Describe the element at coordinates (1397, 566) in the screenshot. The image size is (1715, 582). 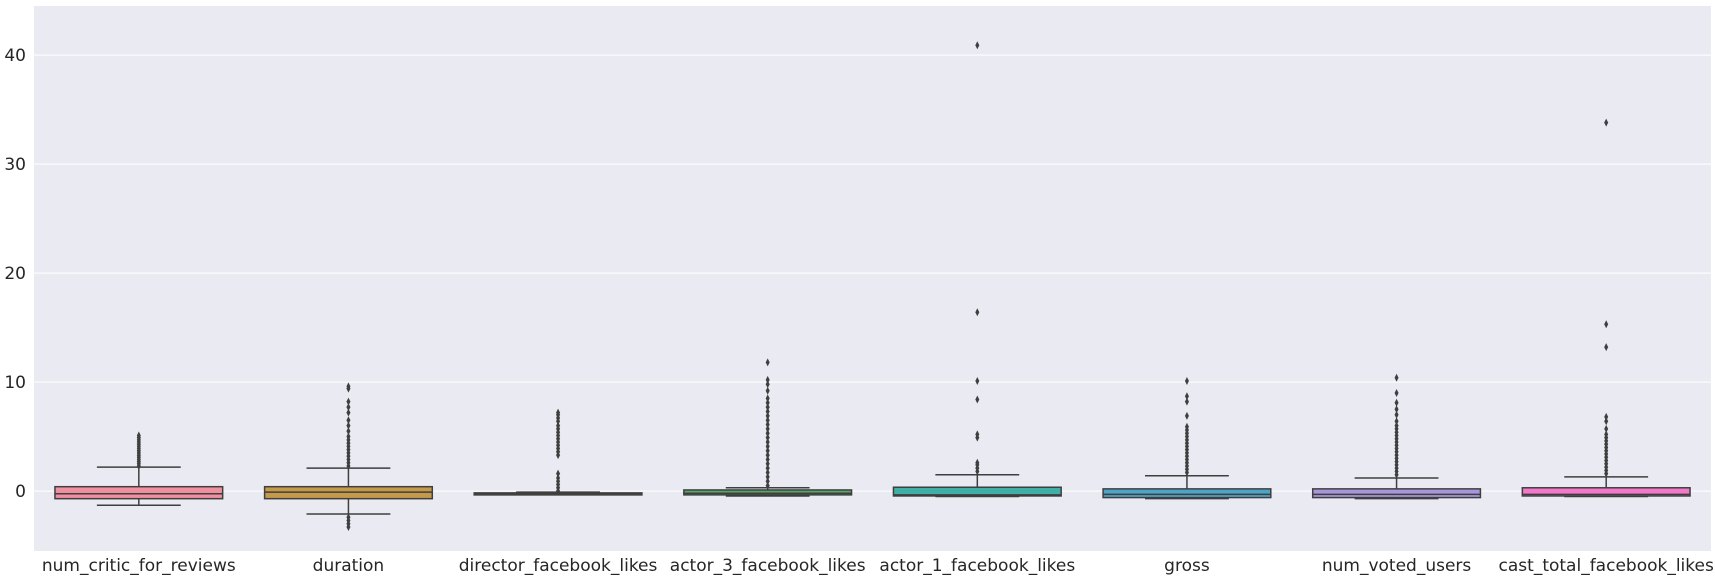
I see `x-tick-label: num_voted_users` at that location.